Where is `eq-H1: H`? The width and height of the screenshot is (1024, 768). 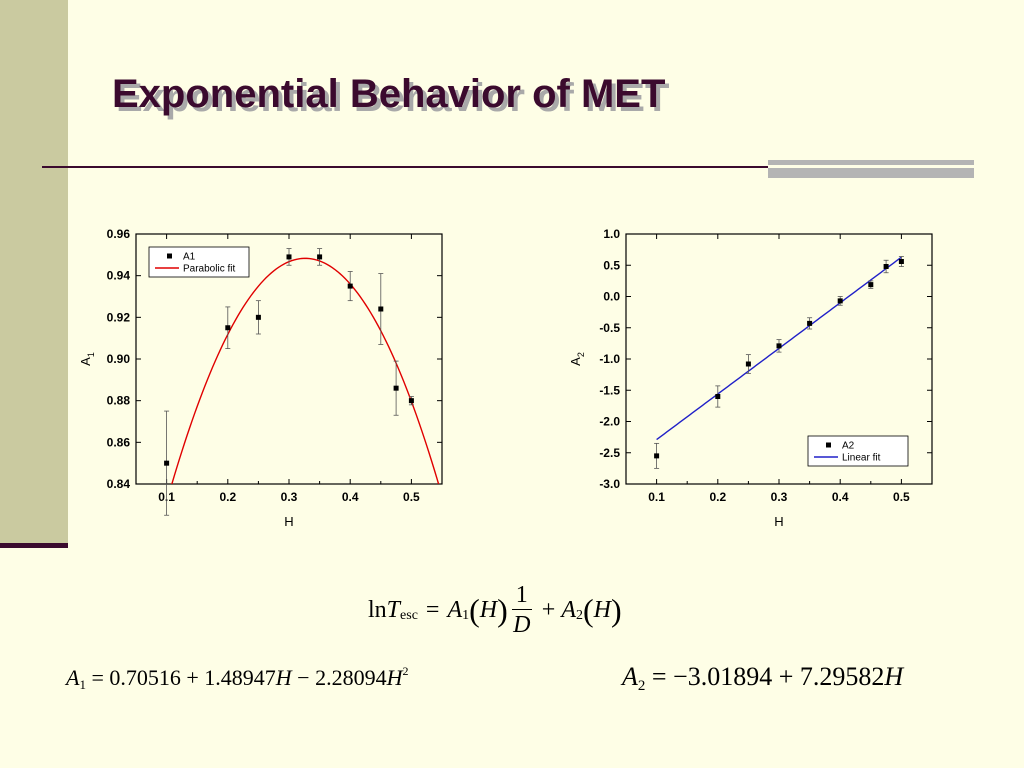 eq-H1: H is located at coordinates (488, 609).